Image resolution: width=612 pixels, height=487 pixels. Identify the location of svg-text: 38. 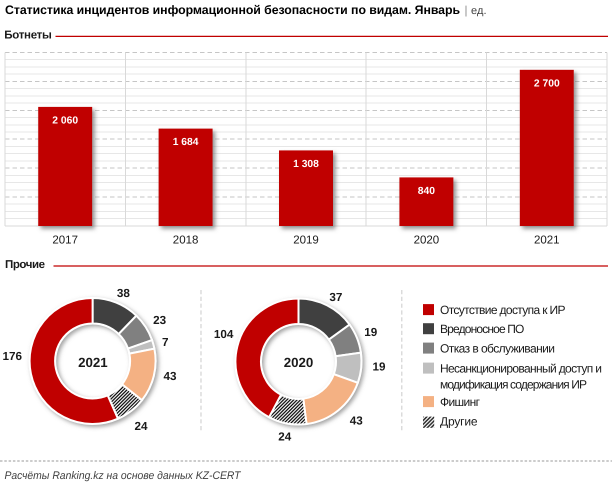
(124, 293).